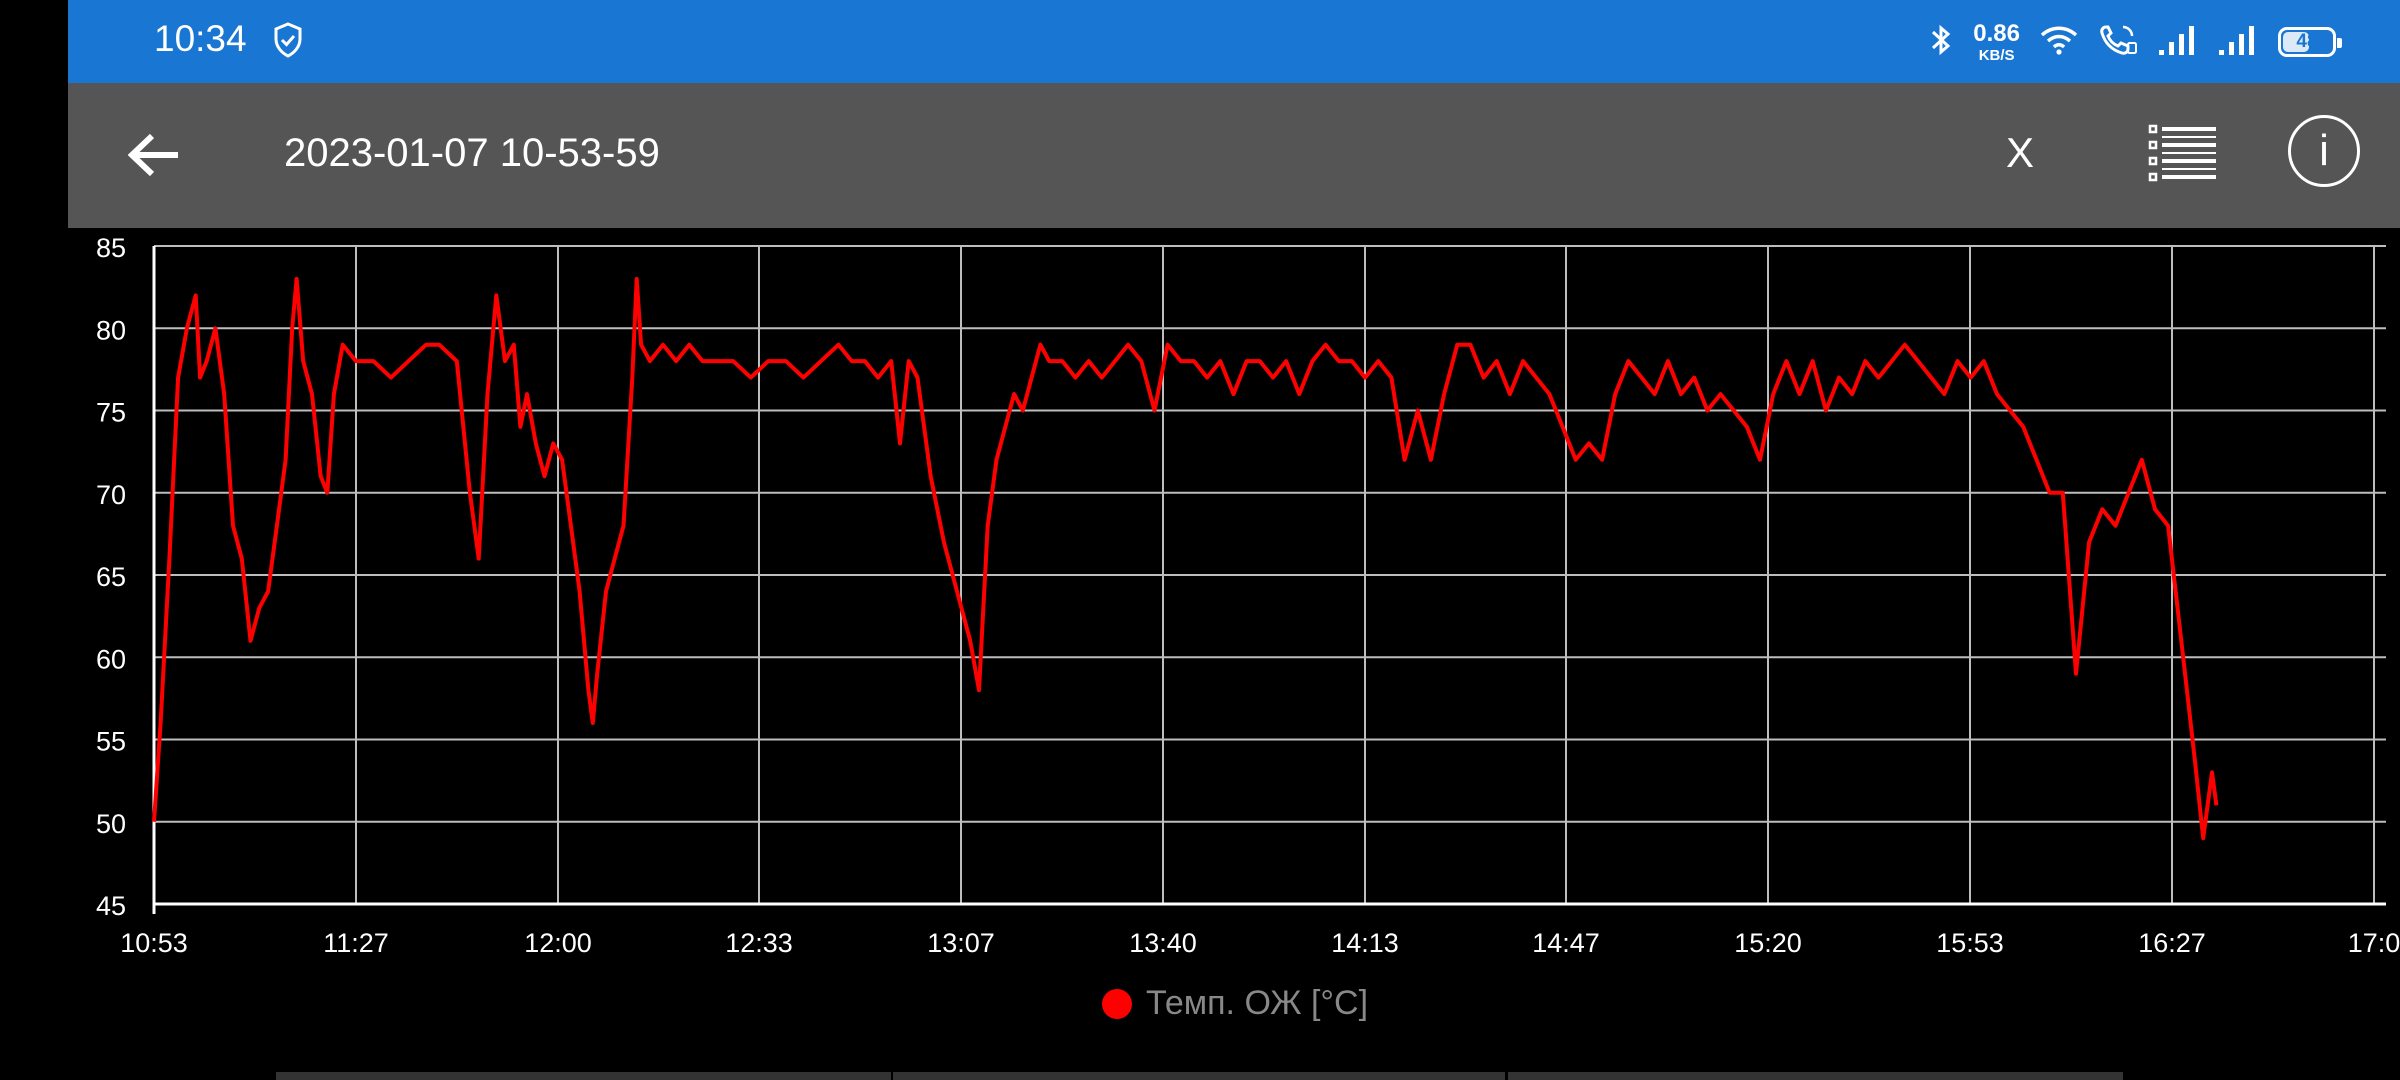  Describe the element at coordinates (472, 153) in the screenshot. I see `page-title: 2023-01-07 10-53-59` at that location.